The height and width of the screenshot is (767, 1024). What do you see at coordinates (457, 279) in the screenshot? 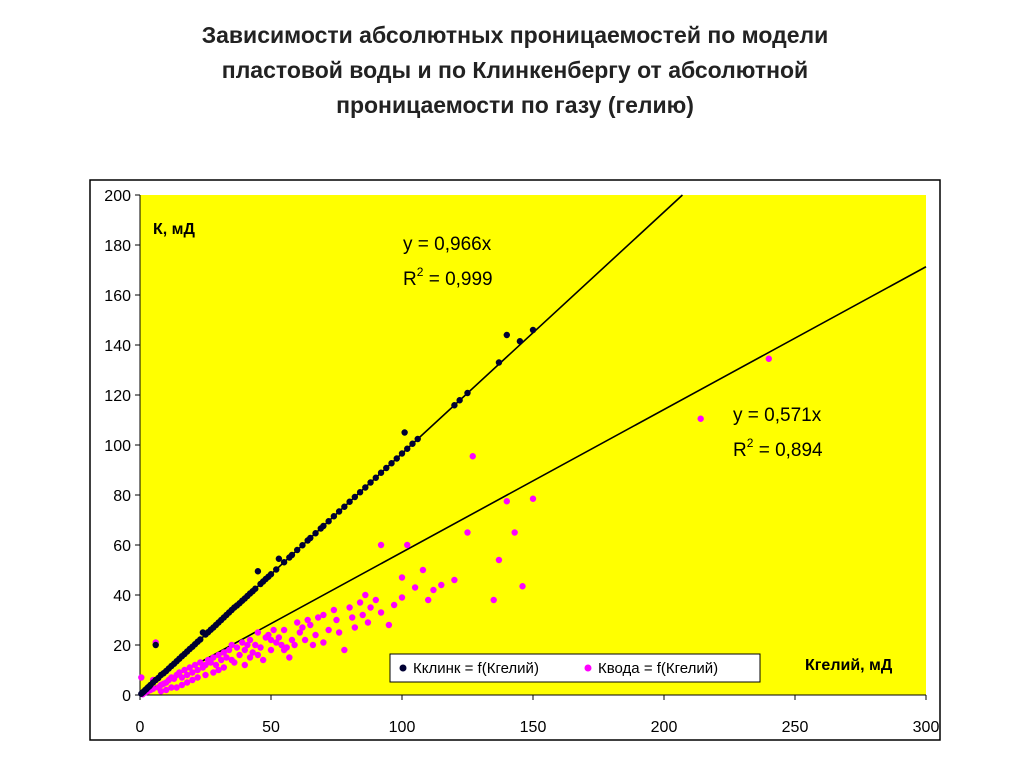
I see `r2-value-series-1: = 0,999` at bounding box center [457, 279].